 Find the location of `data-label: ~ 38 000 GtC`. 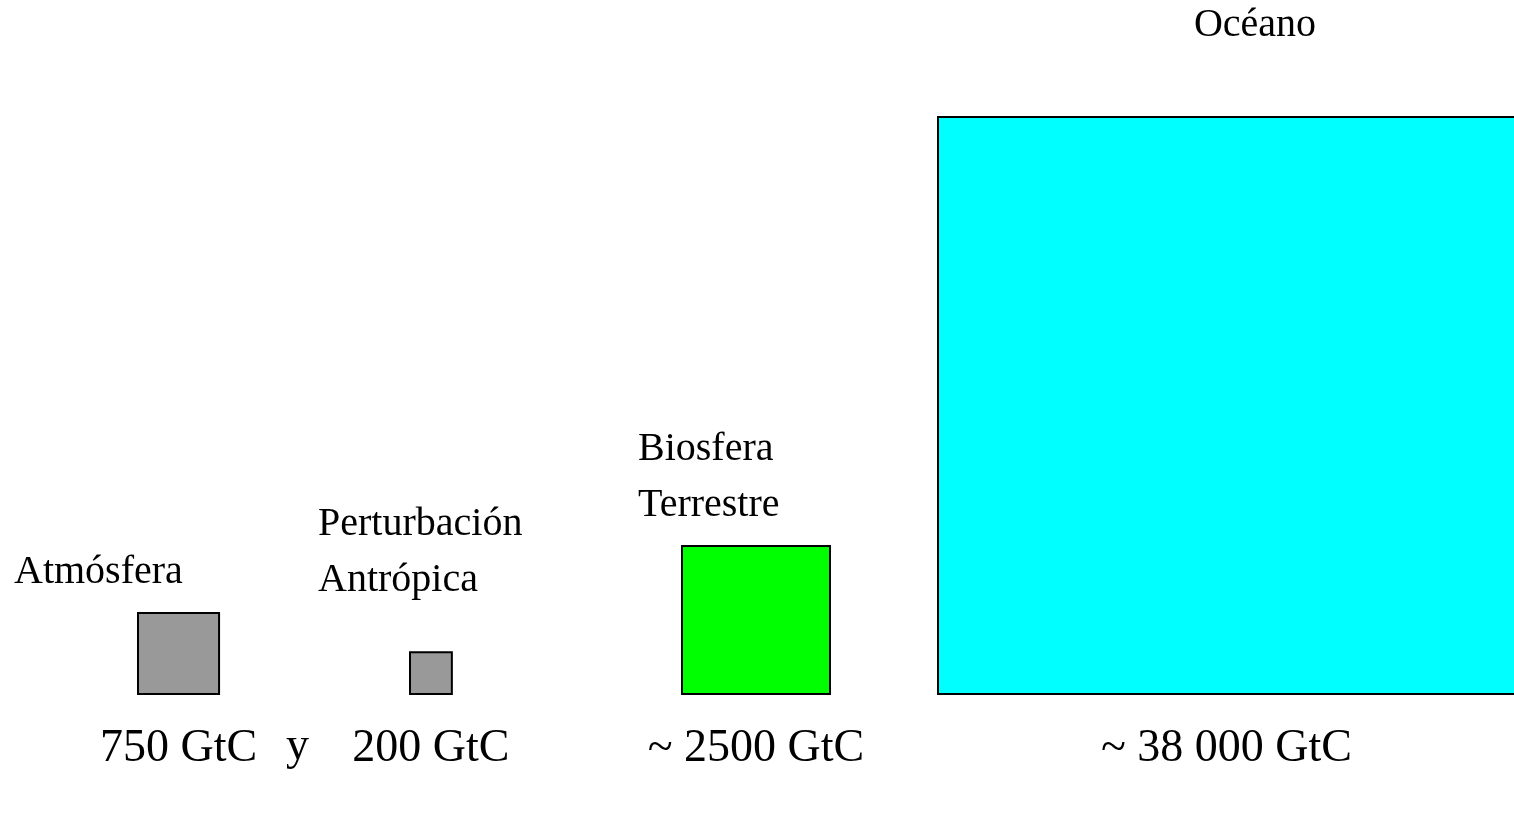

data-label: ~ 38 000 GtC is located at coordinates (1226, 745).